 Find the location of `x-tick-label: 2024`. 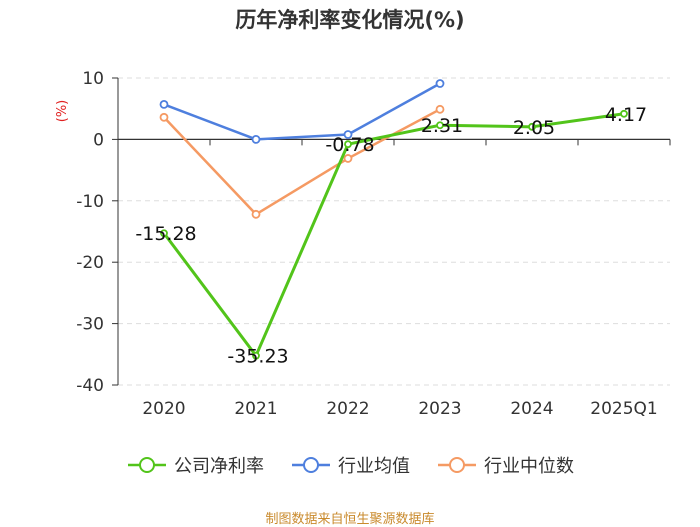

x-tick-label: 2024 is located at coordinates (531, 409).